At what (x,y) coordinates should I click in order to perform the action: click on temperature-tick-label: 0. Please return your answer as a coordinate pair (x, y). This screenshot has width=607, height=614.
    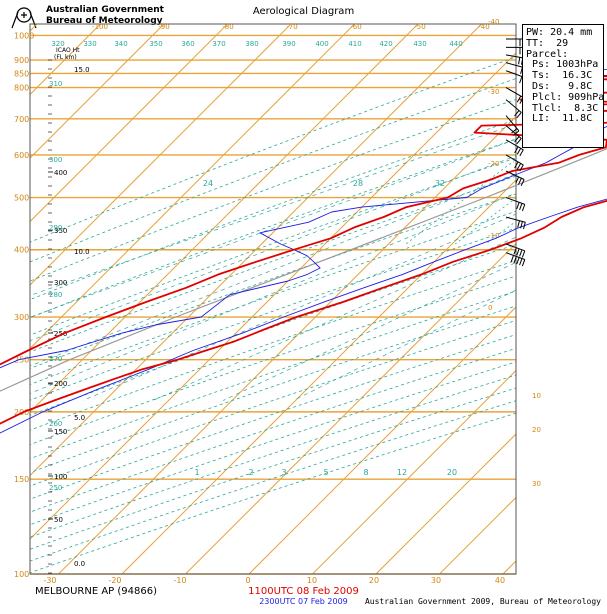
    Looking at the image, I should click on (247, 580).